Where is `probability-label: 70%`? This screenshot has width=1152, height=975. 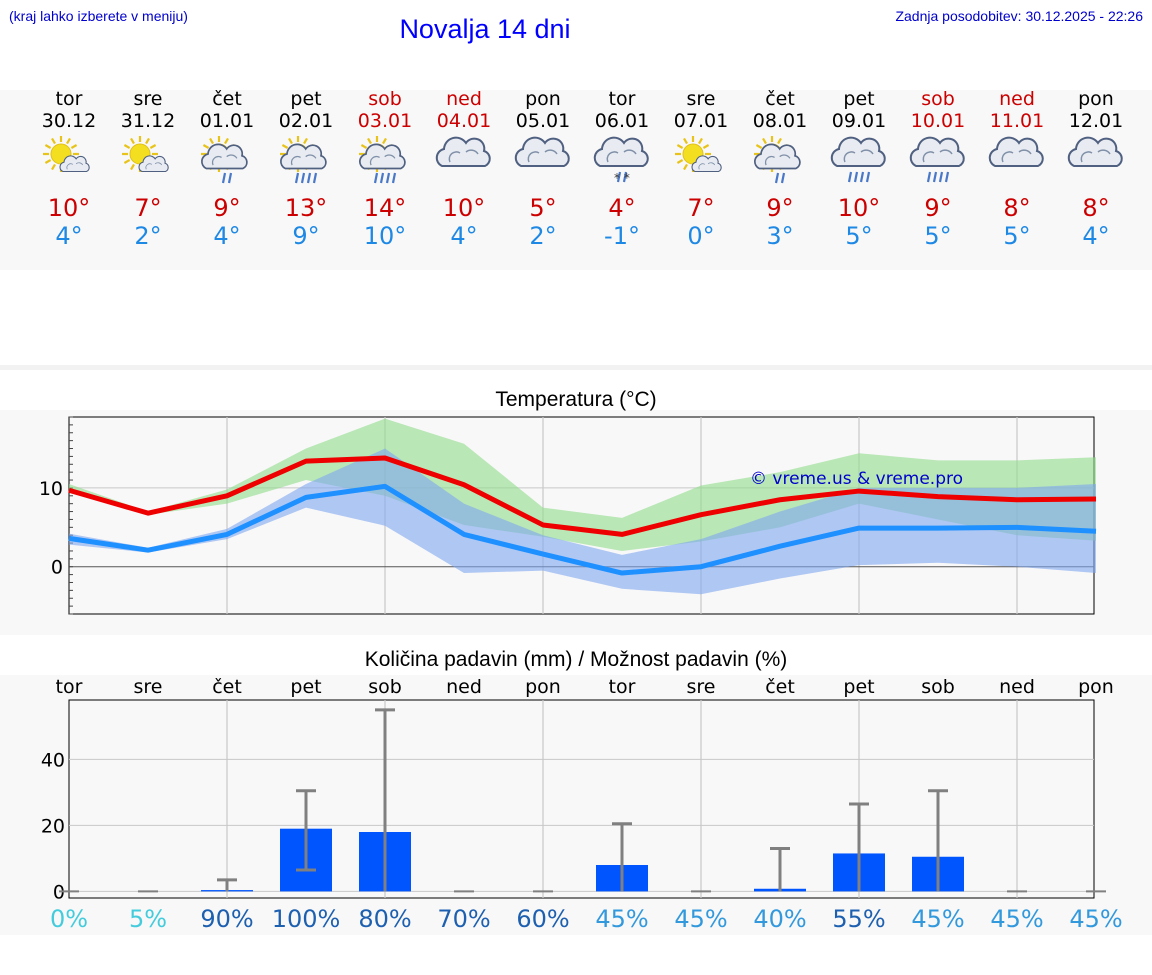
probability-label: 70% is located at coordinates (463, 919).